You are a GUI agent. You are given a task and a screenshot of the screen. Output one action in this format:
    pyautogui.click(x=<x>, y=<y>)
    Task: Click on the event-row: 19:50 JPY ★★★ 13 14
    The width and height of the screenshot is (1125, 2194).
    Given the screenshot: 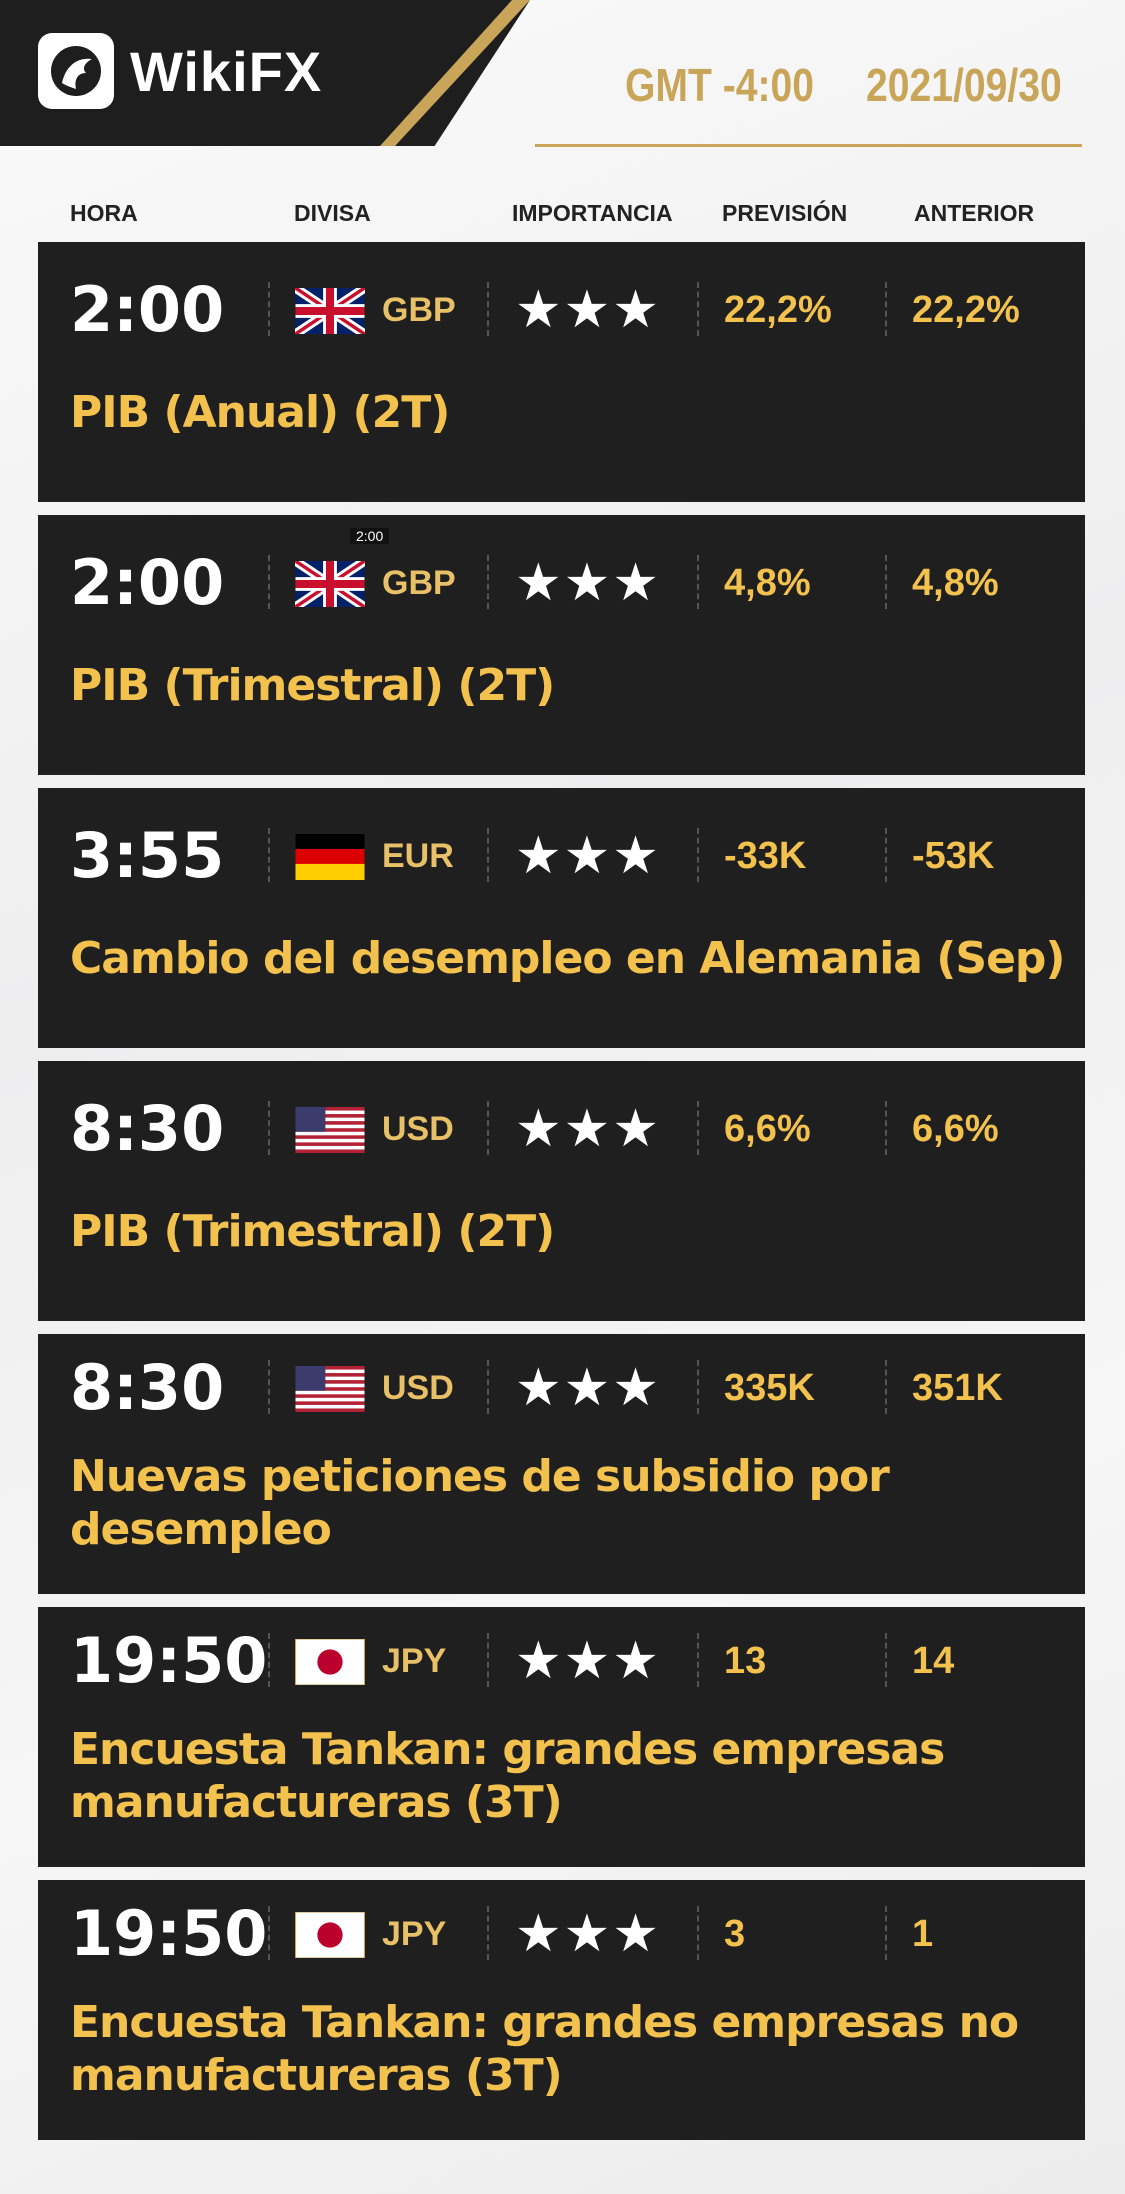 What is the action you would take?
    pyautogui.click(x=561, y=1661)
    